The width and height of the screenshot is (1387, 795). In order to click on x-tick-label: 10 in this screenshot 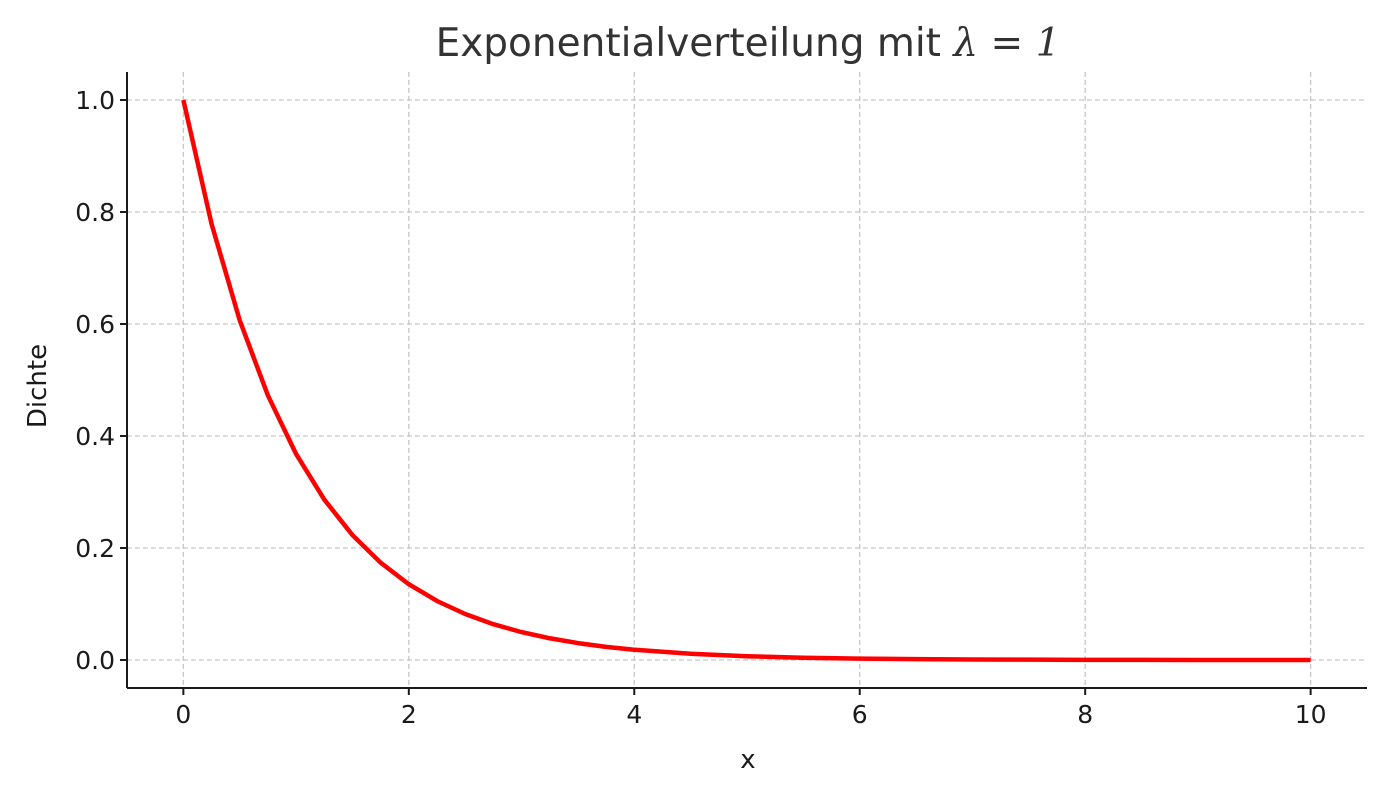, I will do `click(1311, 714)`.